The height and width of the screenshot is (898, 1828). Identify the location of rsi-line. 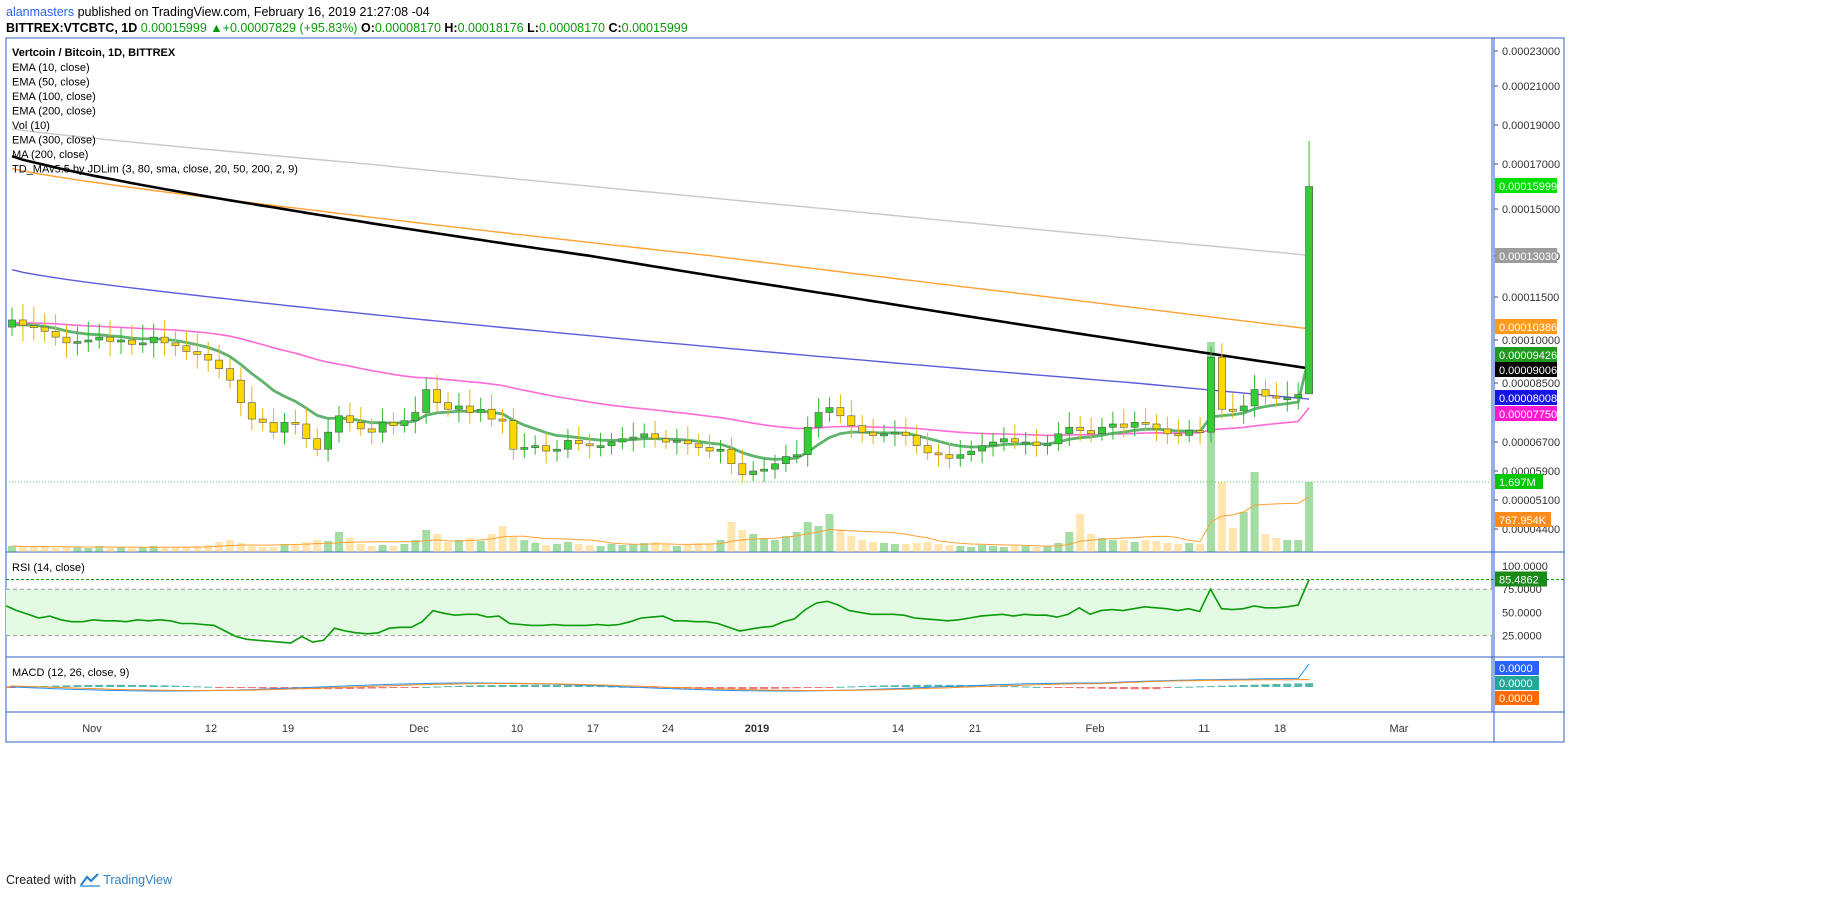
(657, 611).